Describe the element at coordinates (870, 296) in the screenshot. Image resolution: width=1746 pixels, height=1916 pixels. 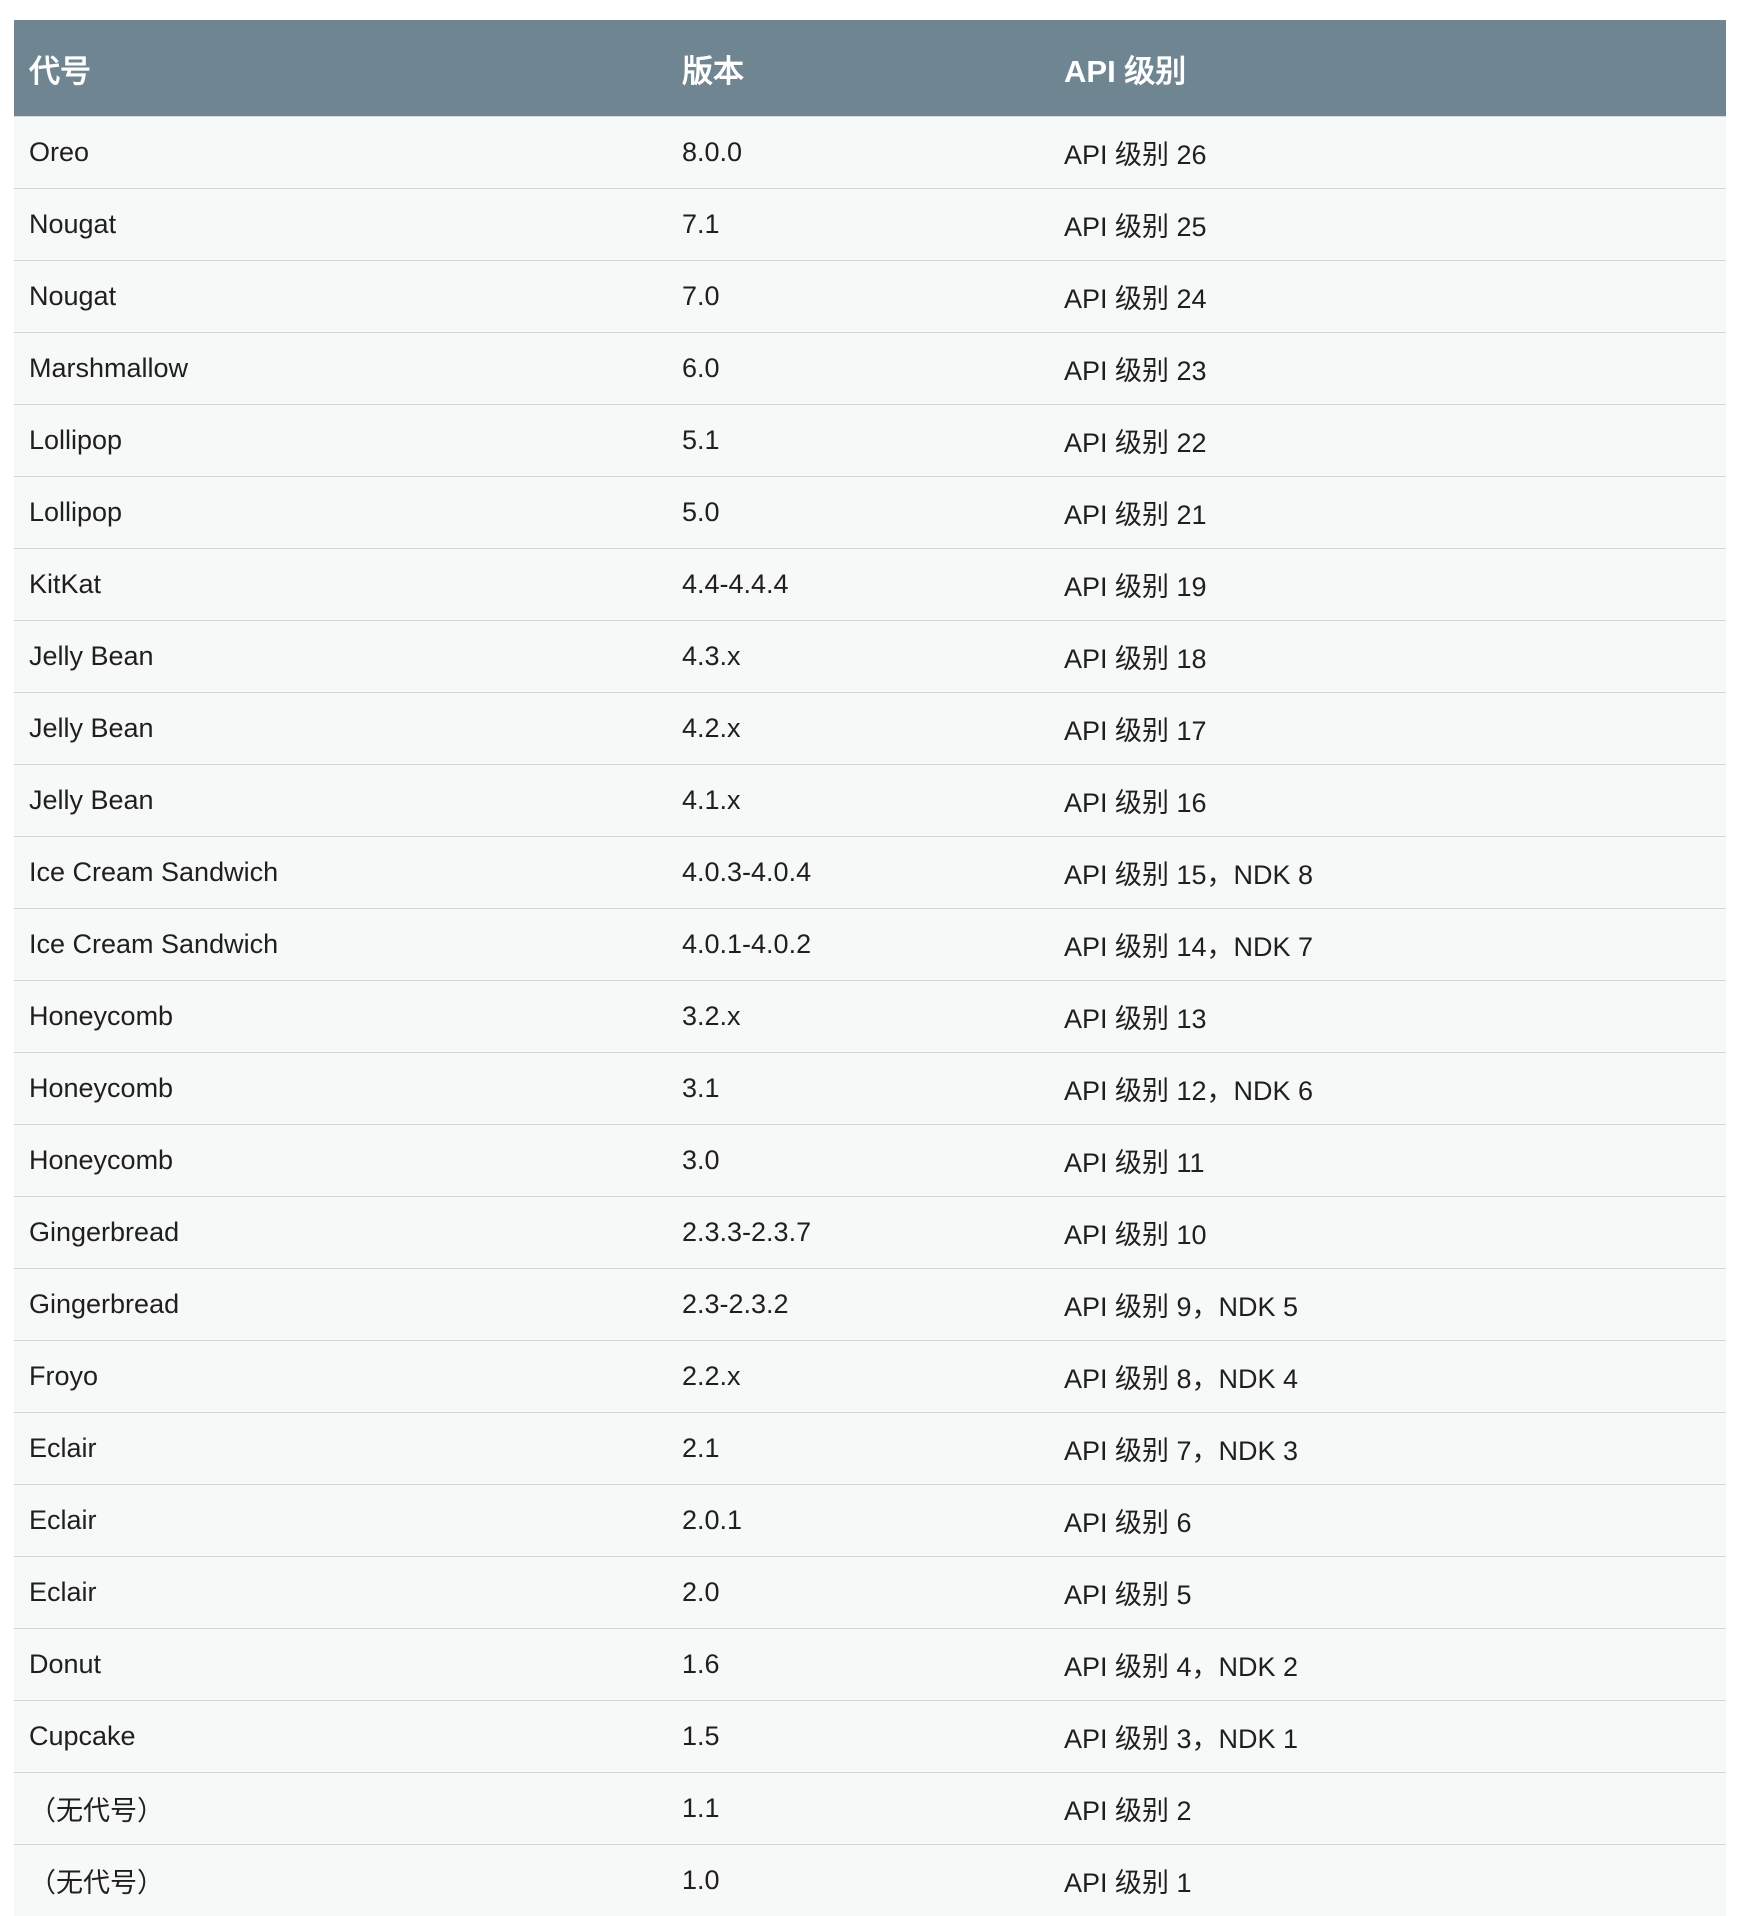
I see `table-row: Nougat 7.0 API 级别 24` at that location.